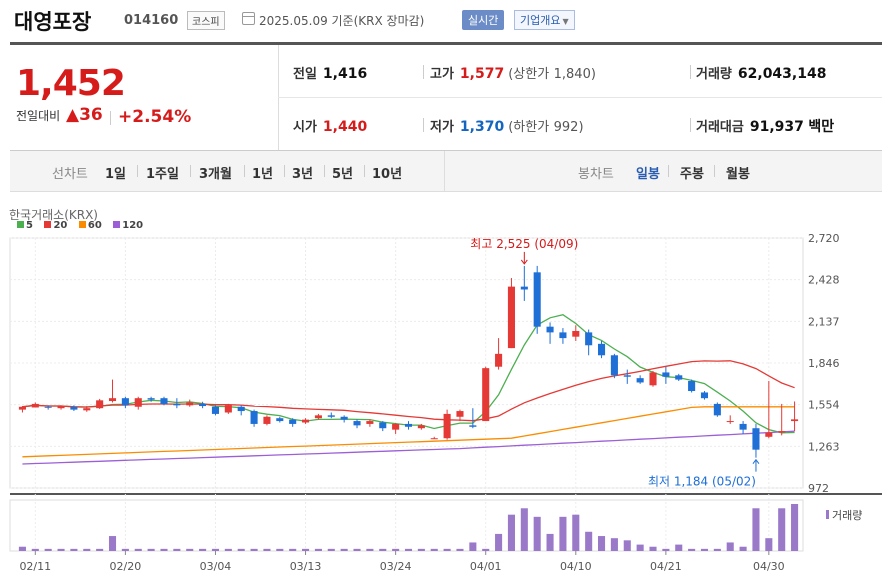 The width and height of the screenshot is (882, 578). Describe the element at coordinates (387, 174) in the screenshot. I see `tab-10y: 10년` at that location.